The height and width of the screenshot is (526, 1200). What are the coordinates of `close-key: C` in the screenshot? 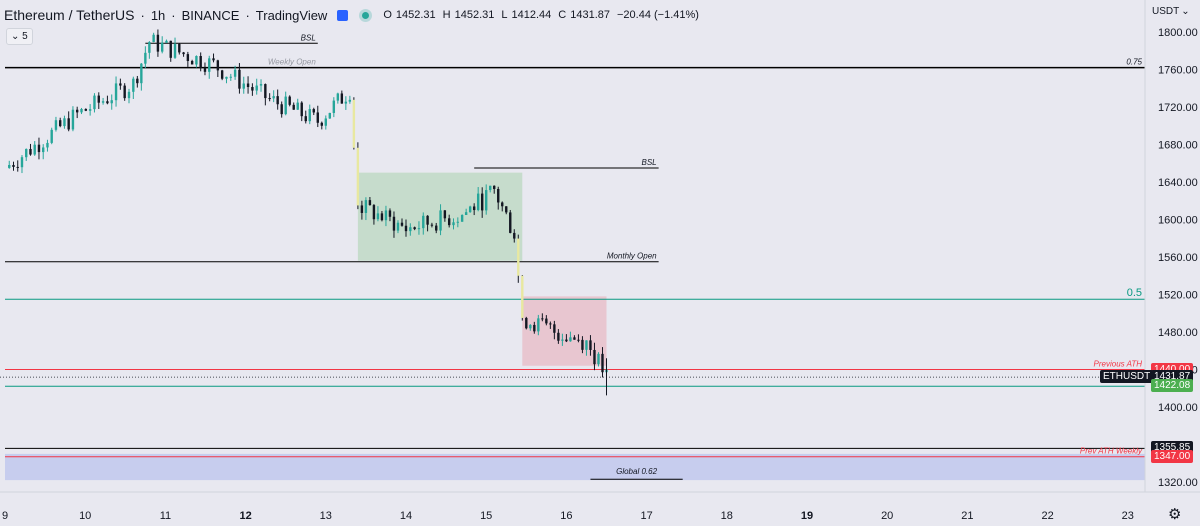 It's located at (562, 15).